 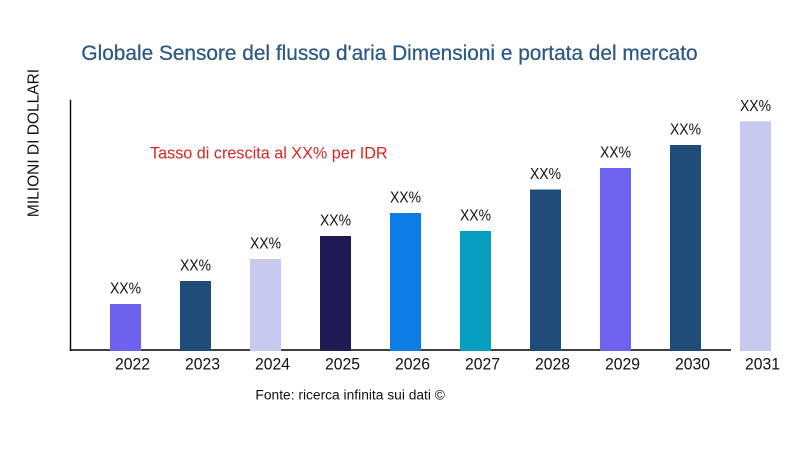 What do you see at coordinates (34, 143) in the screenshot?
I see `svg-text: MILIONI DI DOLLARI` at bounding box center [34, 143].